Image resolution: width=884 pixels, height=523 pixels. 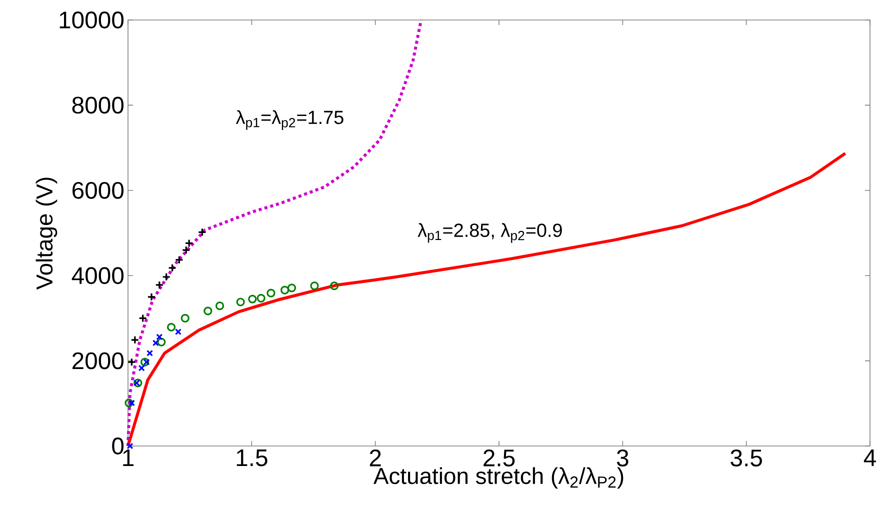 What do you see at coordinates (92, 20) in the screenshot?
I see `y-tick-label: 10000` at bounding box center [92, 20].